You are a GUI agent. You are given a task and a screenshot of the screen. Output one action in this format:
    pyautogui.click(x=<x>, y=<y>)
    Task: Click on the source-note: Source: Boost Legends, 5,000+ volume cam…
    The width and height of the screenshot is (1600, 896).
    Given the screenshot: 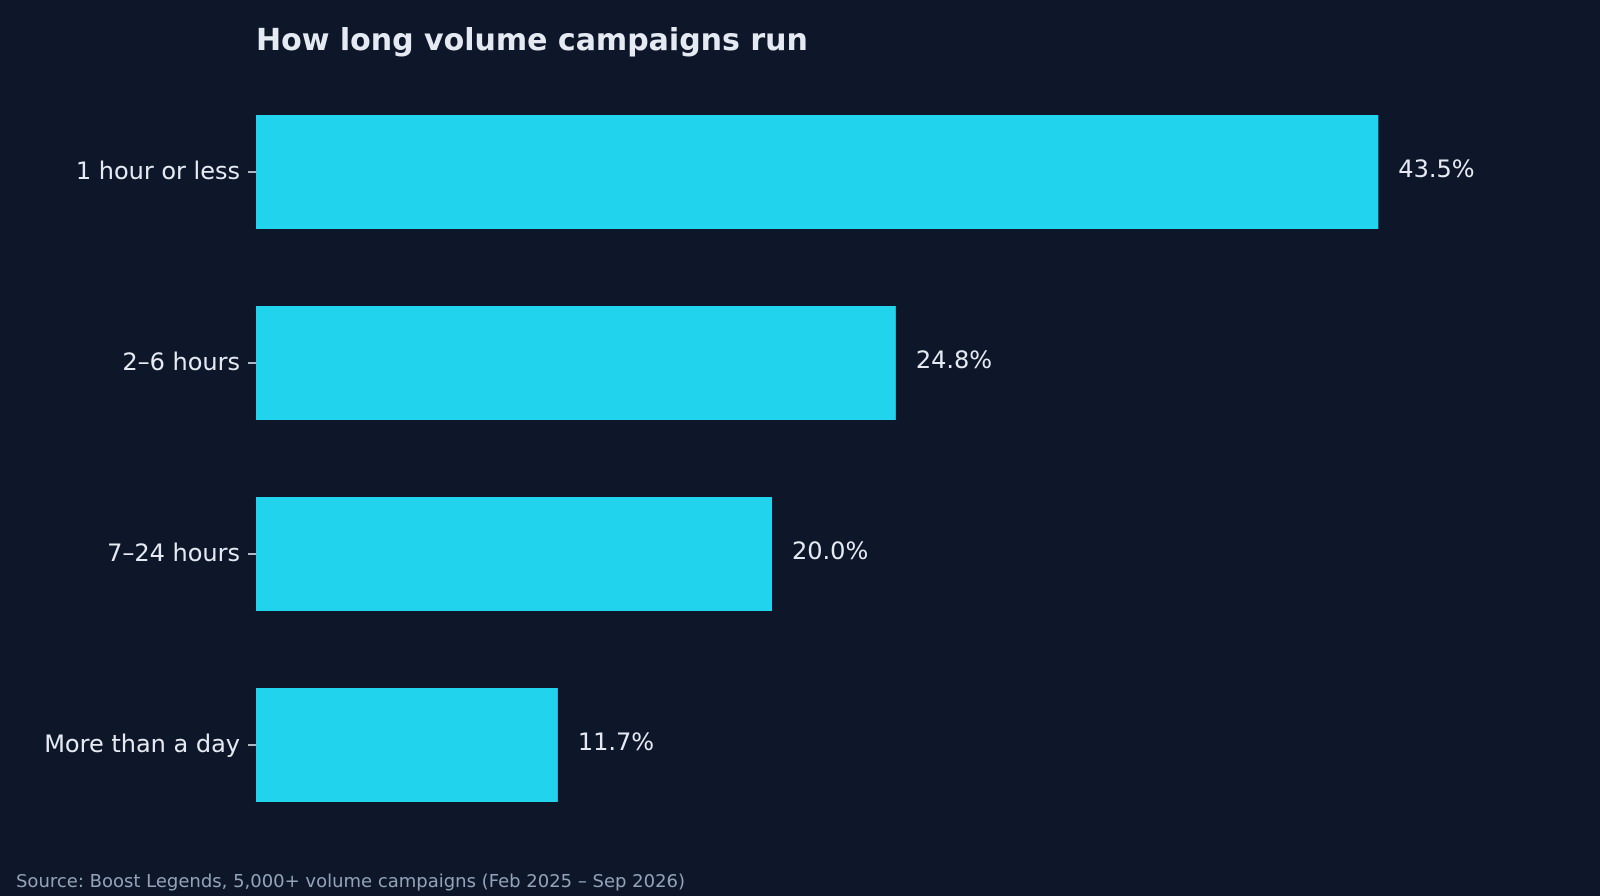 What is the action you would take?
    pyautogui.click(x=350, y=881)
    